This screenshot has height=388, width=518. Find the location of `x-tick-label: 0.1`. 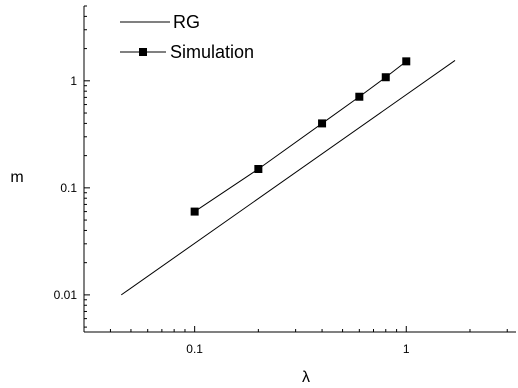

x-tick-label: 0.1 is located at coordinates (194, 349).